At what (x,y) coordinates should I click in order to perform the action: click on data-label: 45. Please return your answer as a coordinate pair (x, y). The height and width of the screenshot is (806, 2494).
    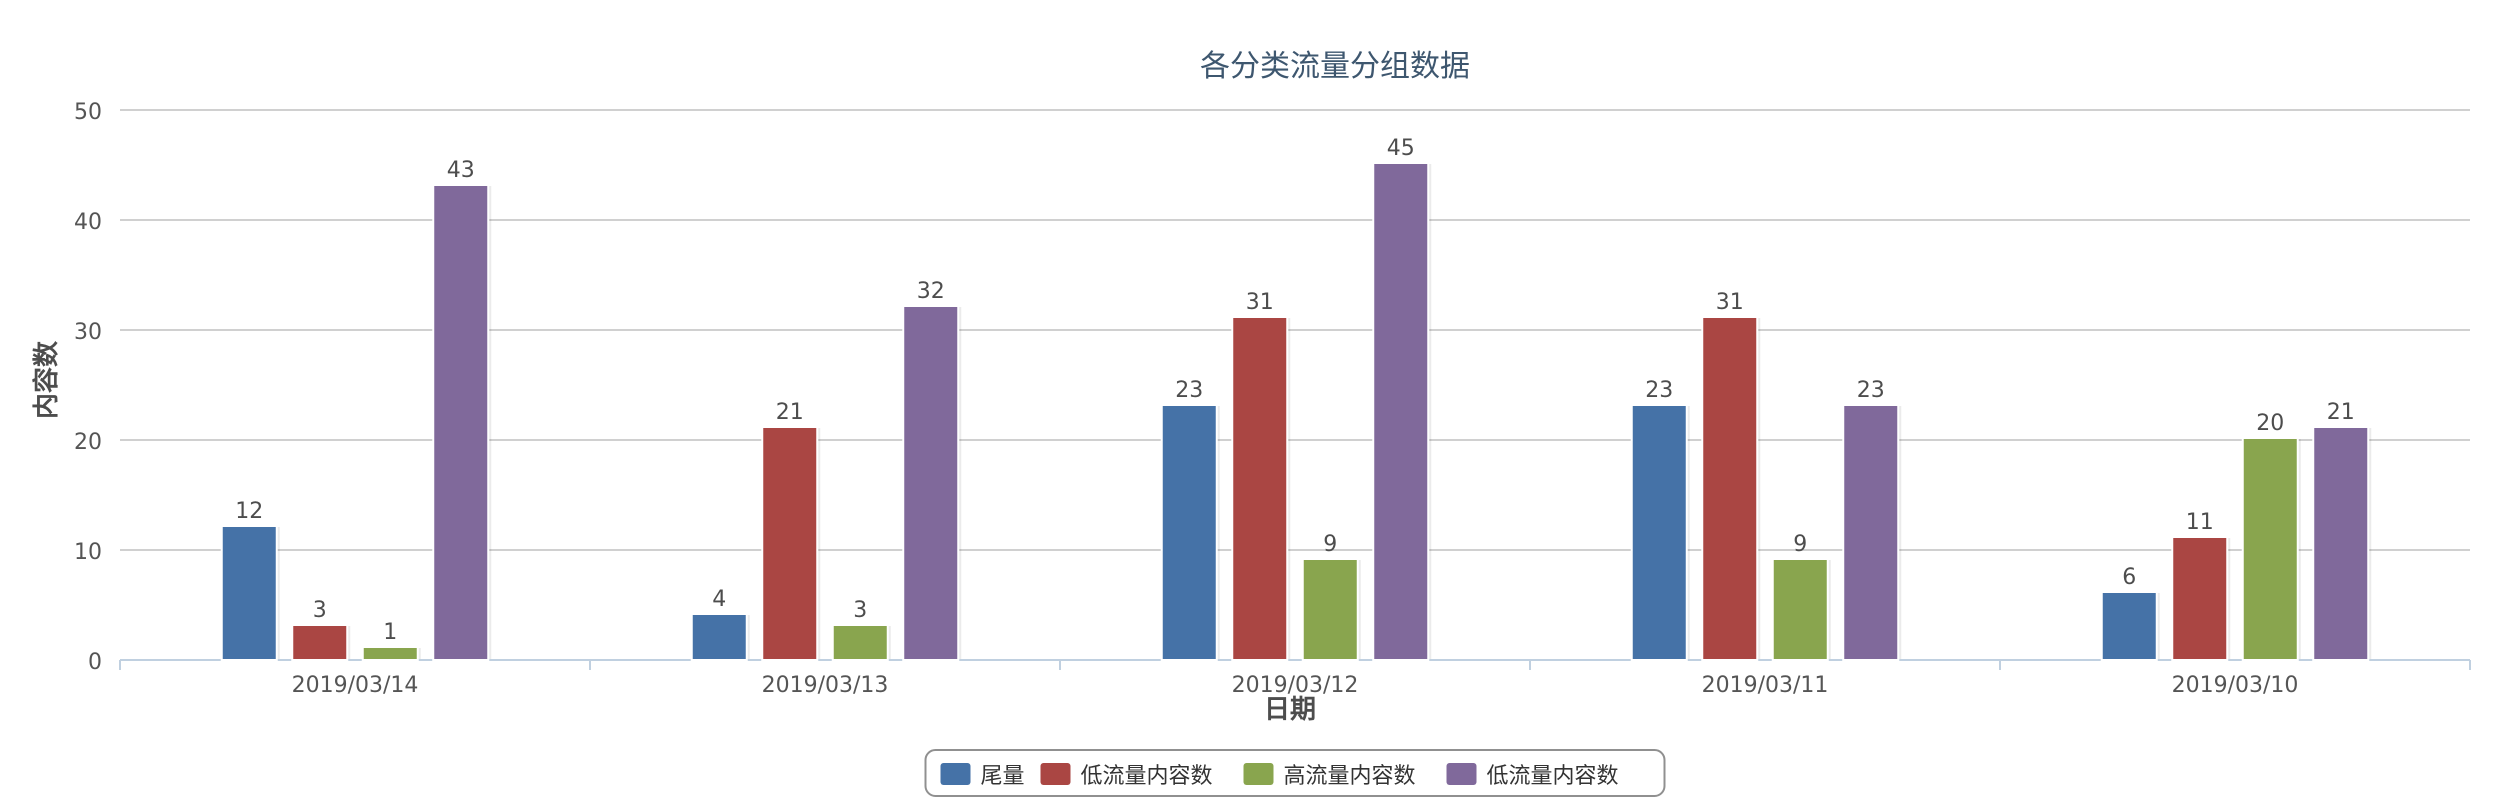
    Looking at the image, I should click on (1401, 148).